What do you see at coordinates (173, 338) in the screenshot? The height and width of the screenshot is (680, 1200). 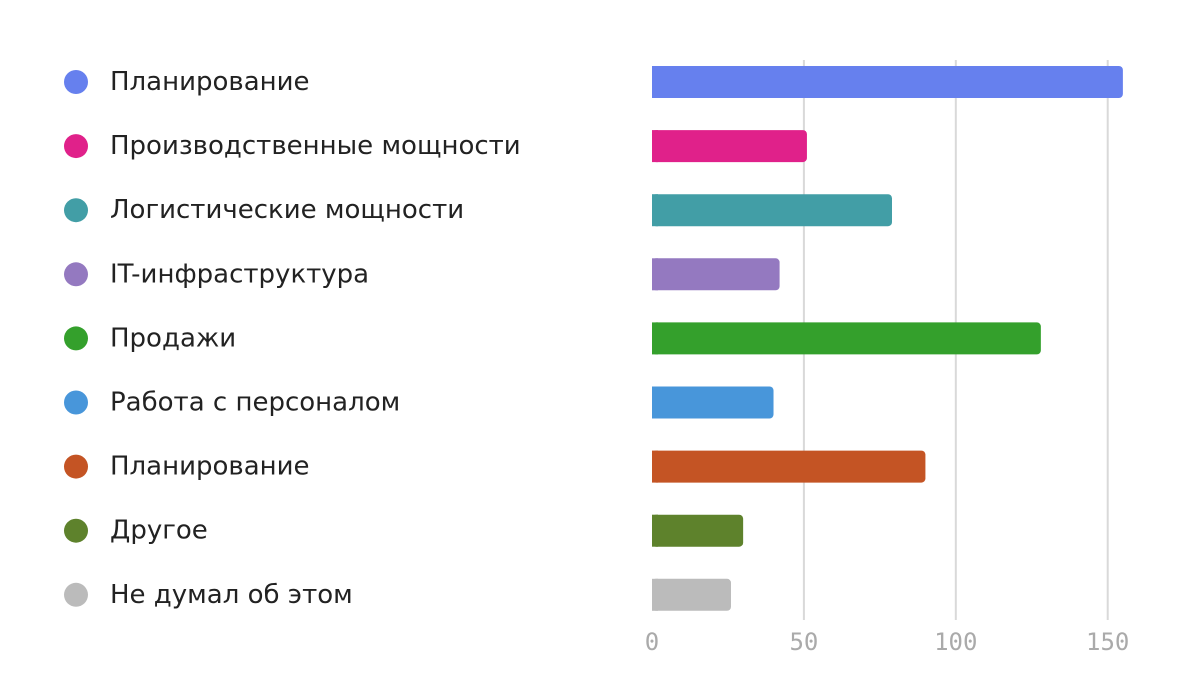 I see `legend-label-4: Продажи` at bounding box center [173, 338].